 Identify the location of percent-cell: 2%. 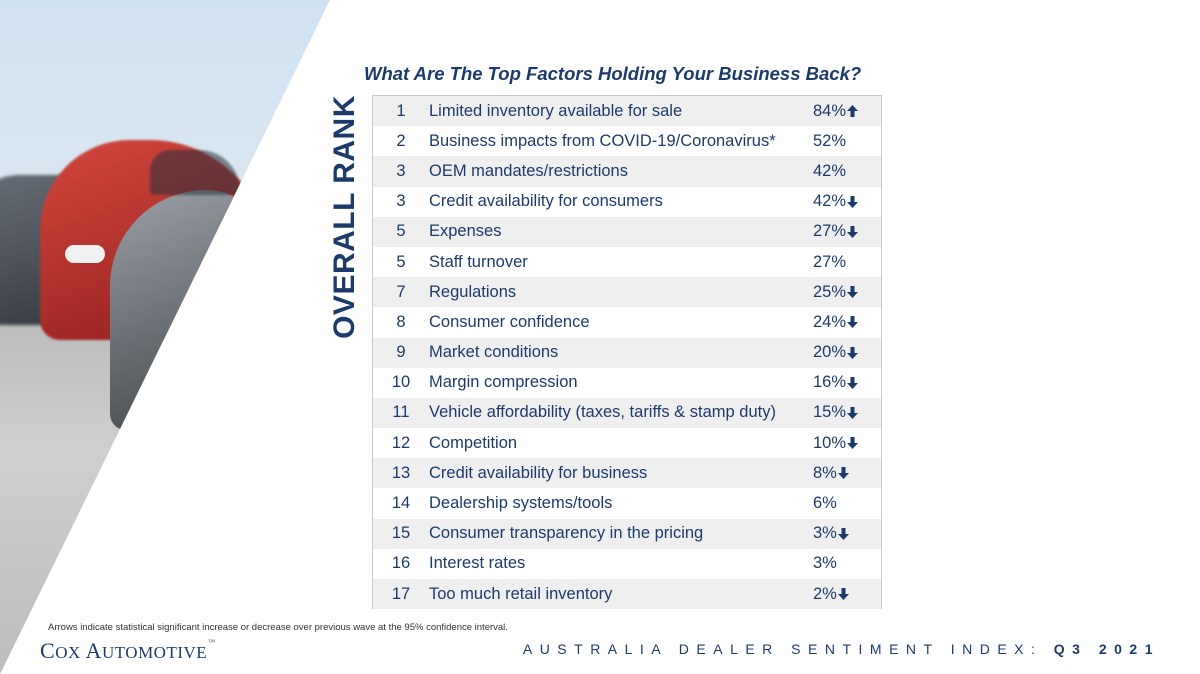
(847, 594).